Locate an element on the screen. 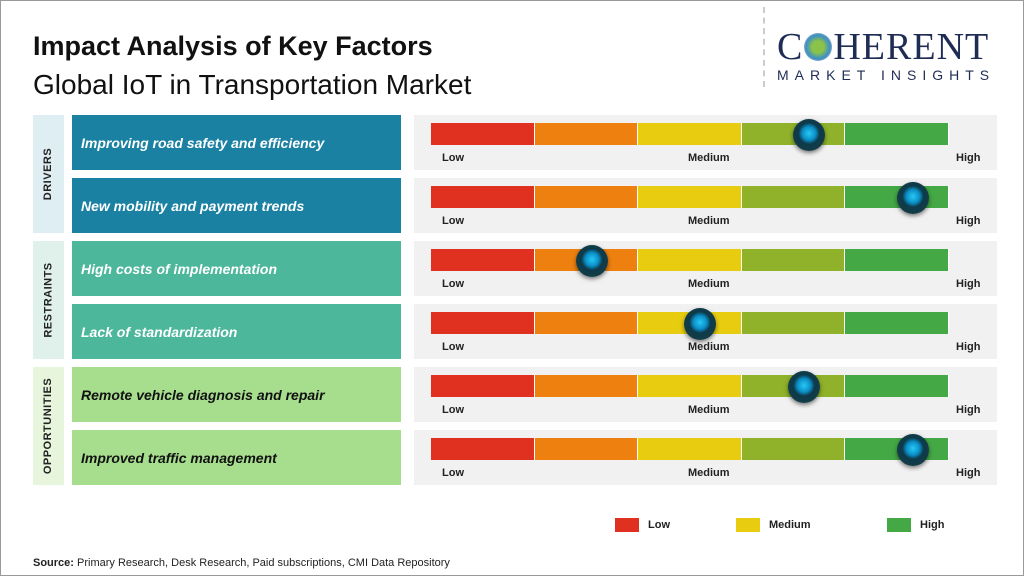 The height and width of the screenshot is (576, 1024). category-label: DRIVERS is located at coordinates (48, 174).